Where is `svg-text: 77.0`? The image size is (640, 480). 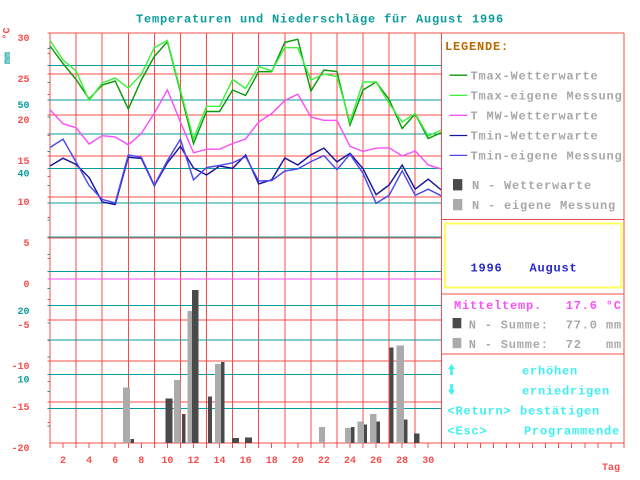
svg-text: 77.0 is located at coordinates (582, 325).